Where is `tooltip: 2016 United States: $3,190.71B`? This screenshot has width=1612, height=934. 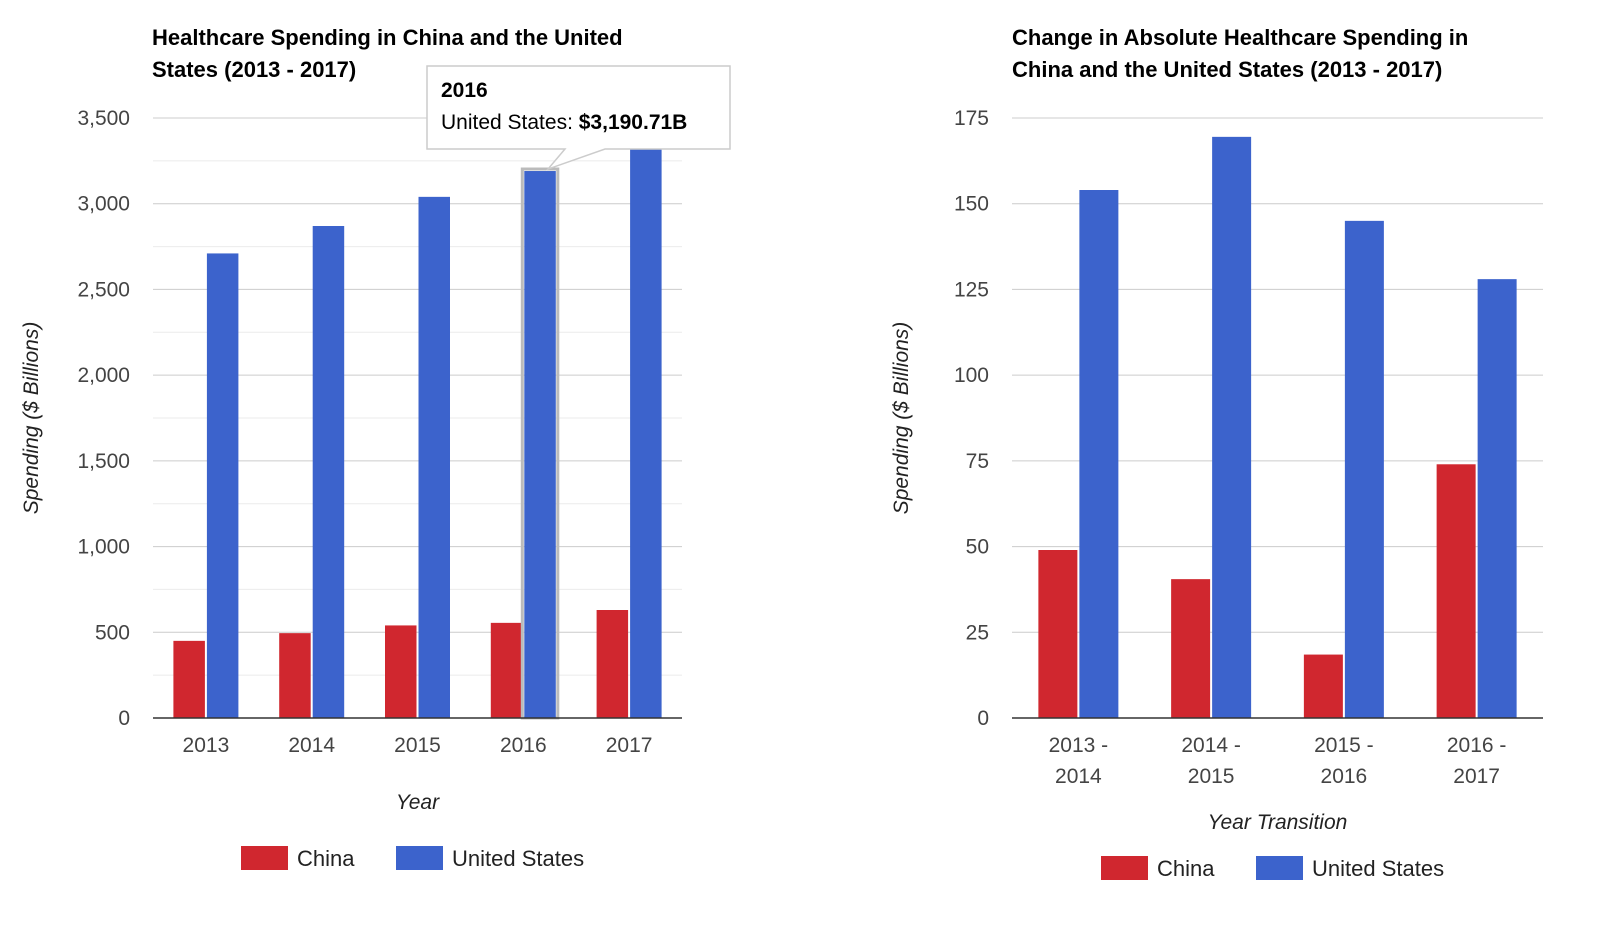
tooltip: 2016 United States: $3,190.71B is located at coordinates (578, 118).